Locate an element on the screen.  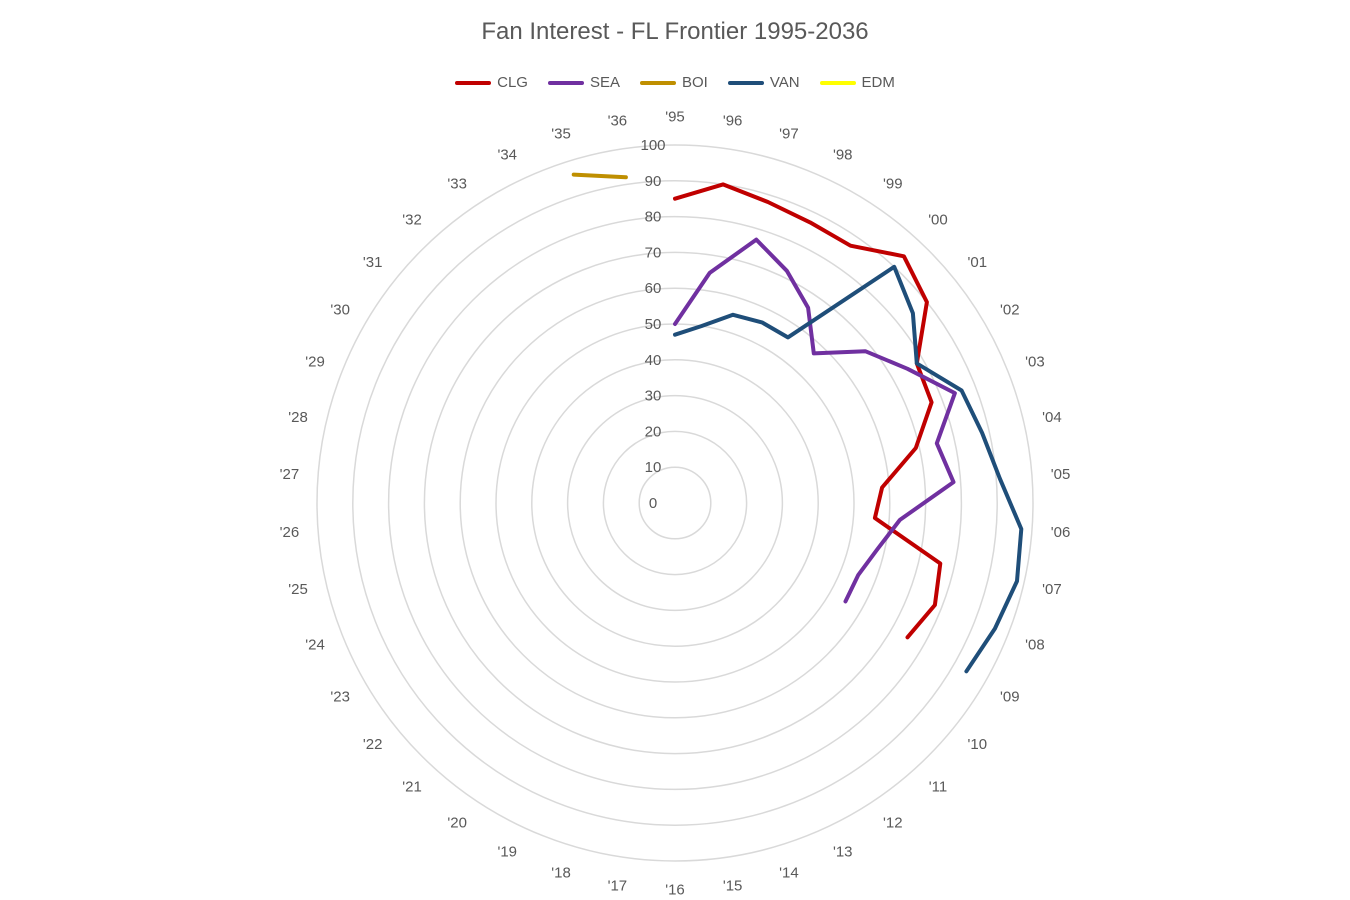
category-label: '30 is located at coordinates (340, 310).